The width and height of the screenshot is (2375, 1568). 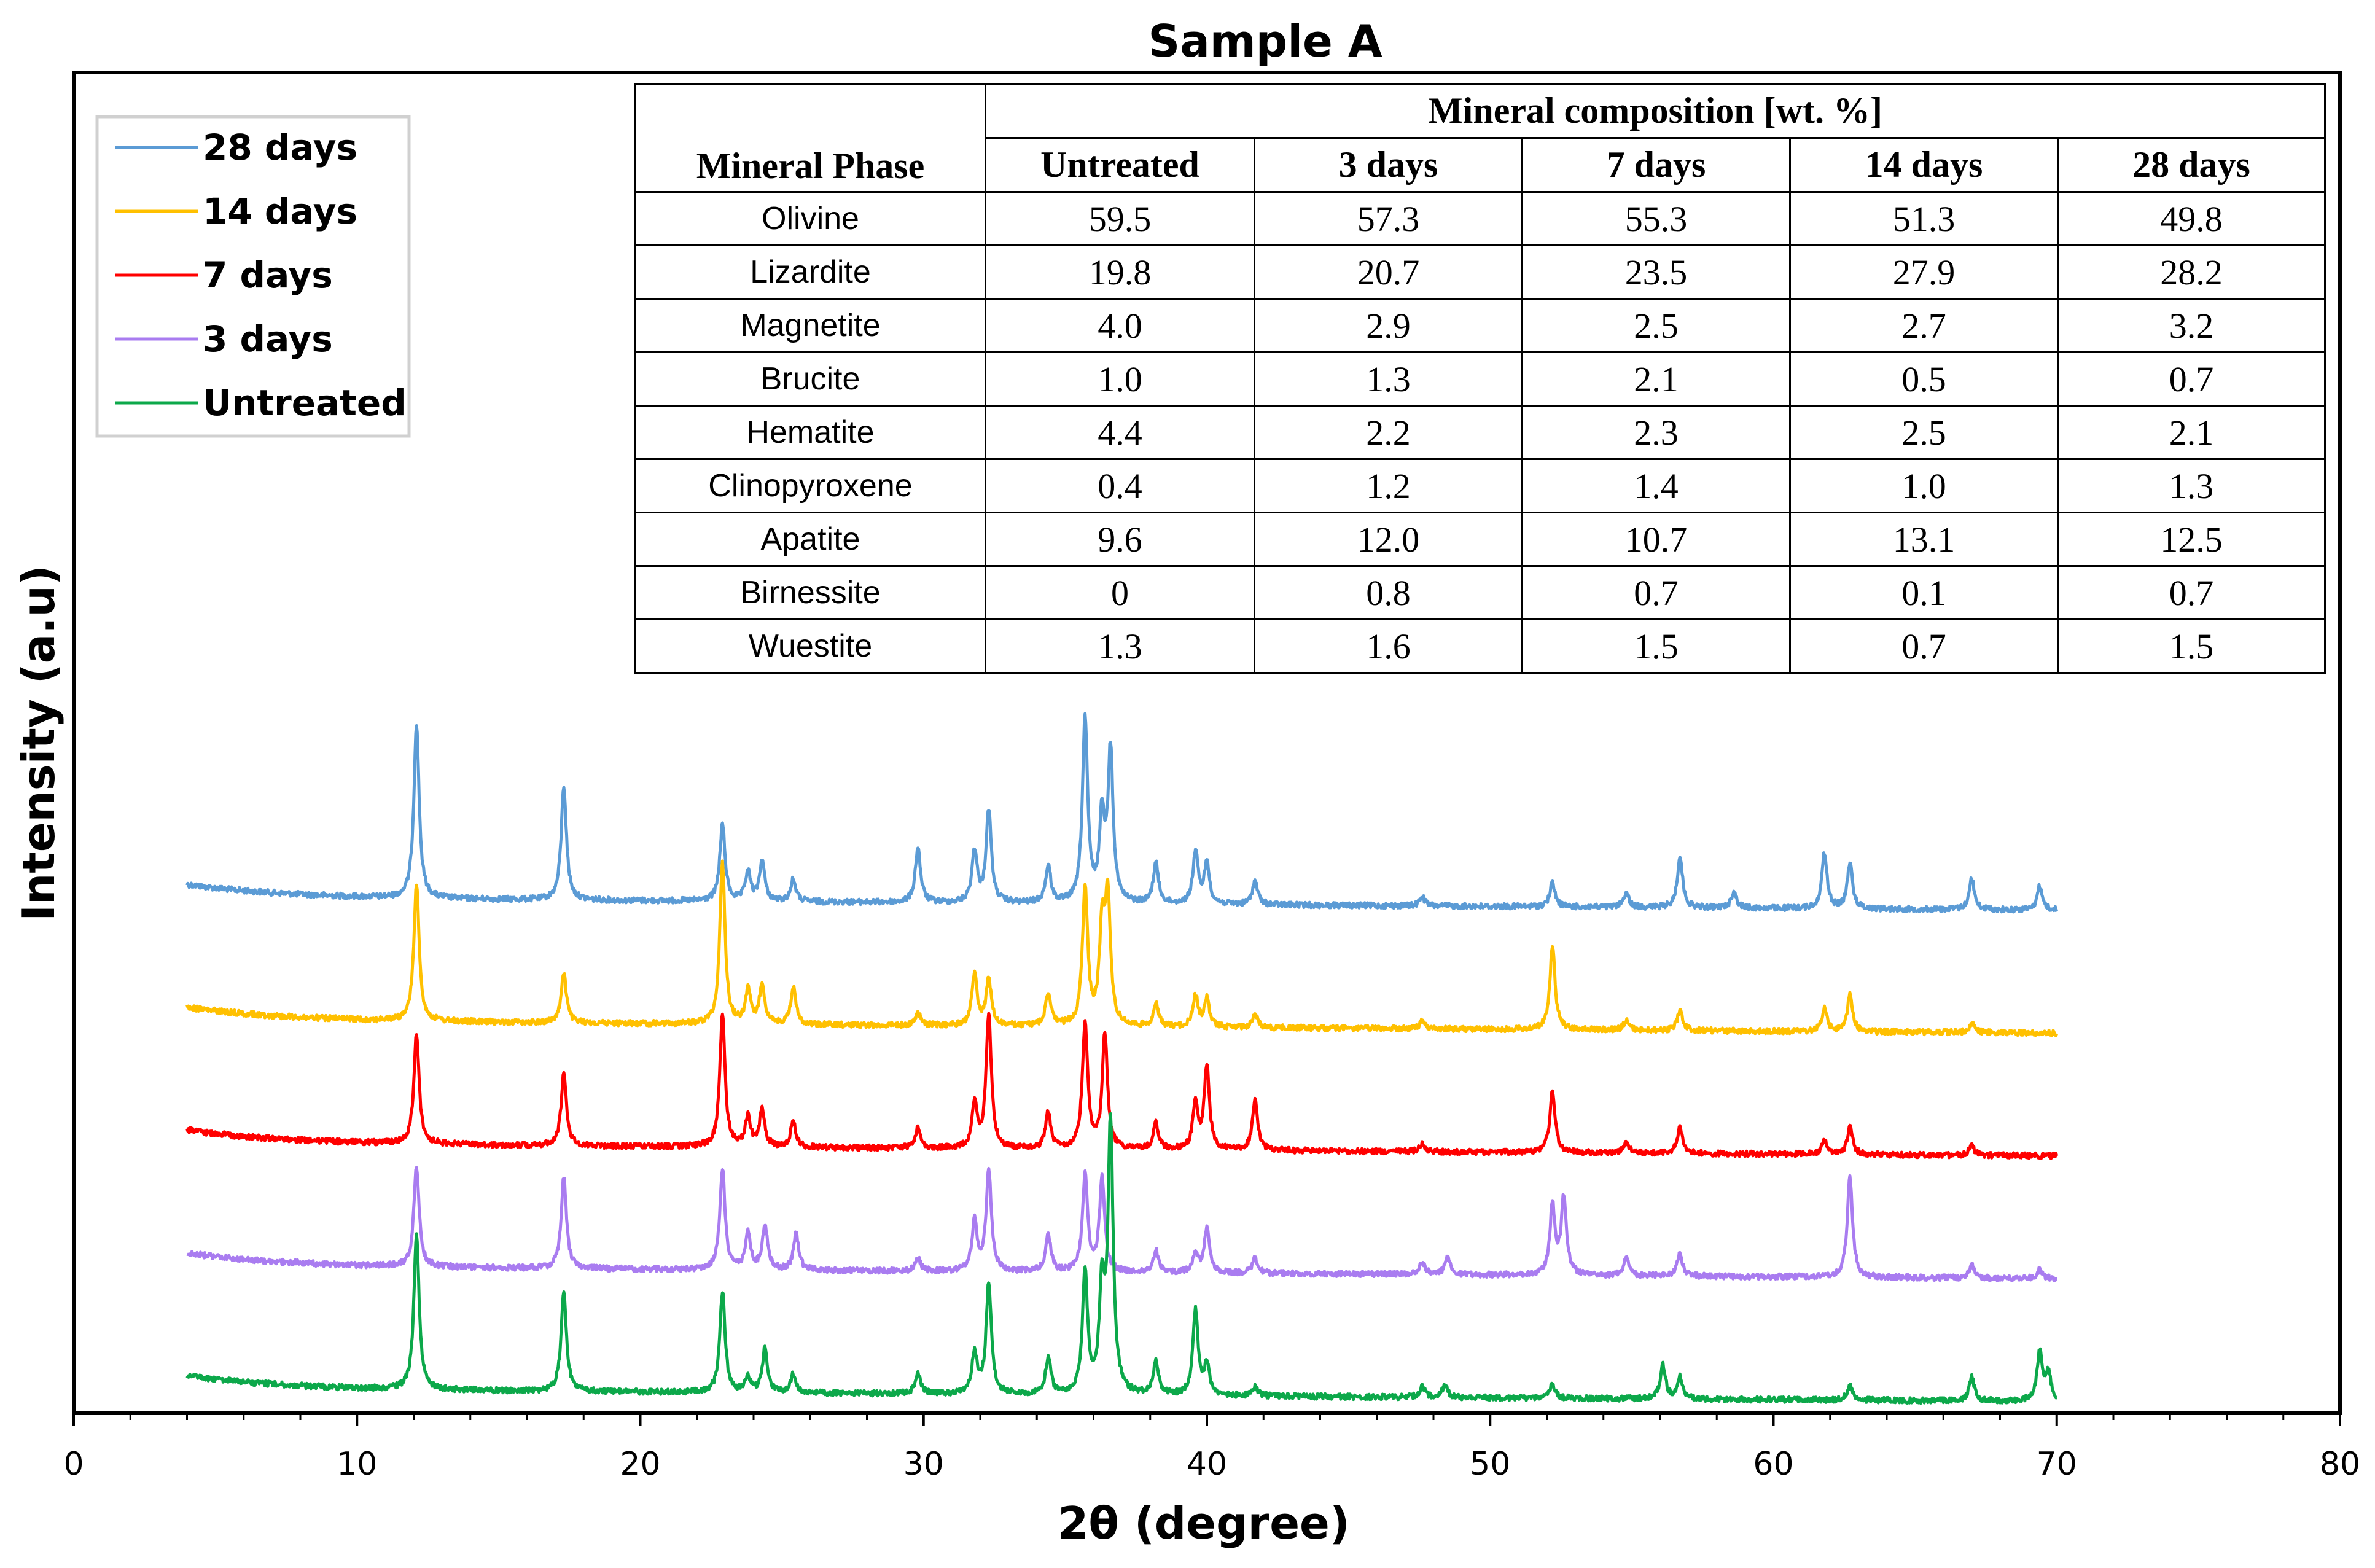 I want to click on value-cell: 1.4, so click(x=1656, y=485).